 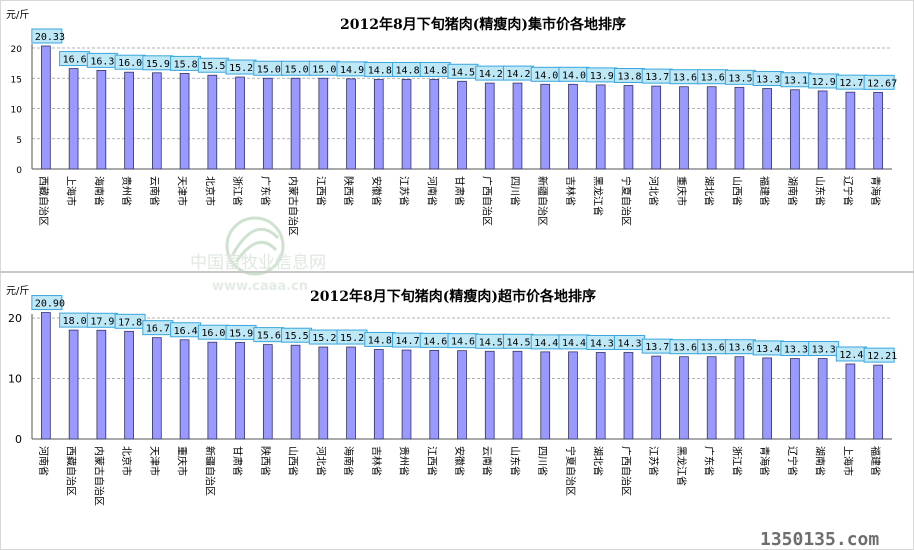 What do you see at coordinates (819, 539) in the screenshot?
I see `watermark-corner-text: 1350135.com` at bounding box center [819, 539].